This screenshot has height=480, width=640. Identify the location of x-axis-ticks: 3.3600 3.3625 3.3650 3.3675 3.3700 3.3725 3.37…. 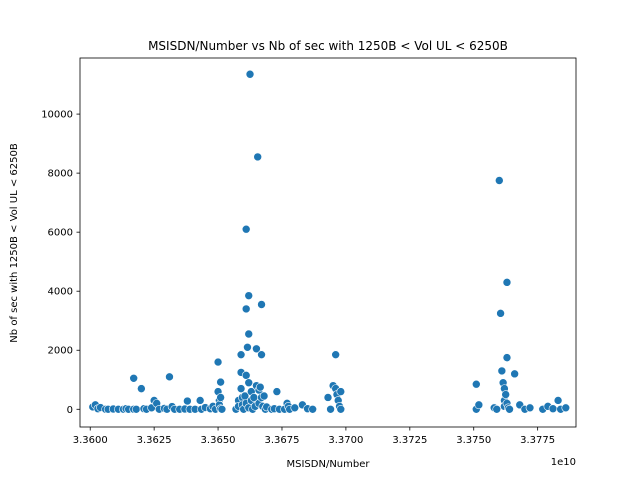
(314, 436).